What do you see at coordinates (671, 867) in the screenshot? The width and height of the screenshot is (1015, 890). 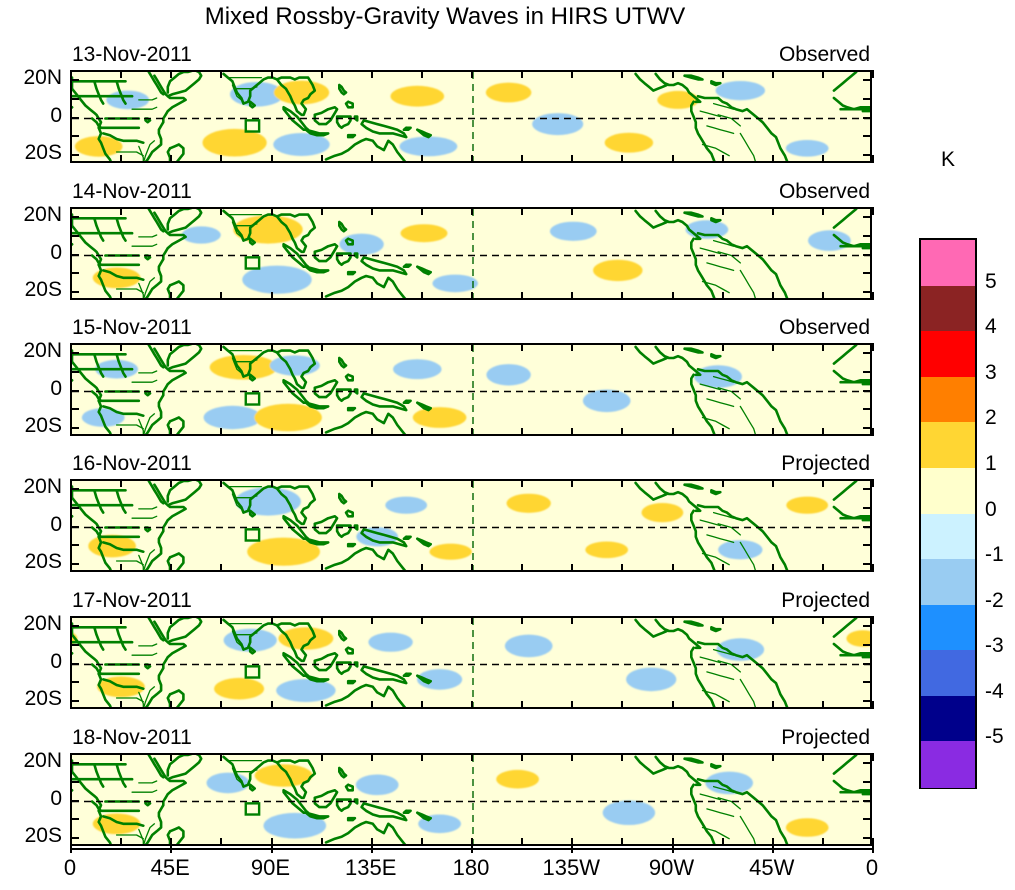 I see `x-axis-tick-label: 90W` at bounding box center [671, 867].